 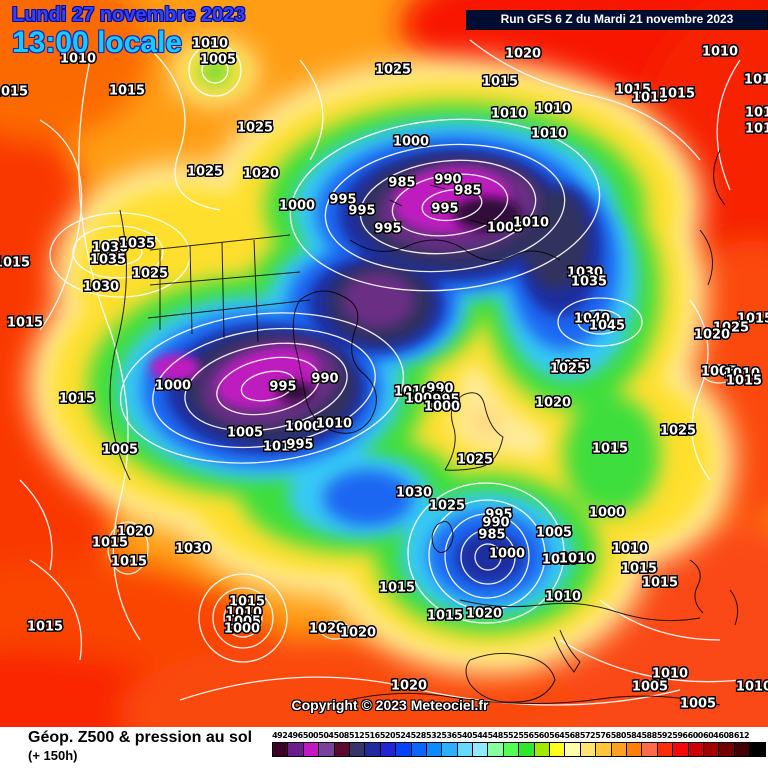 I want to click on legend-value: 540, so click(x=464, y=735).